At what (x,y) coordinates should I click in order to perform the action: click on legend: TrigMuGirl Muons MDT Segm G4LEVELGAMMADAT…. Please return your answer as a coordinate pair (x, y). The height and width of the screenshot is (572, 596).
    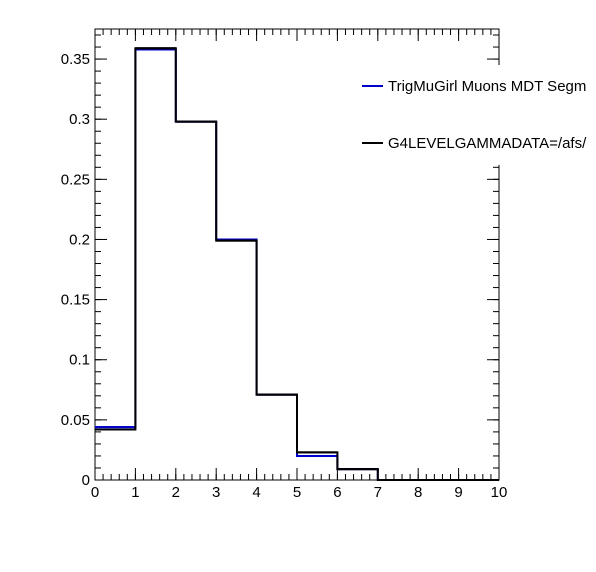
    Looking at the image, I should click on (475, 115).